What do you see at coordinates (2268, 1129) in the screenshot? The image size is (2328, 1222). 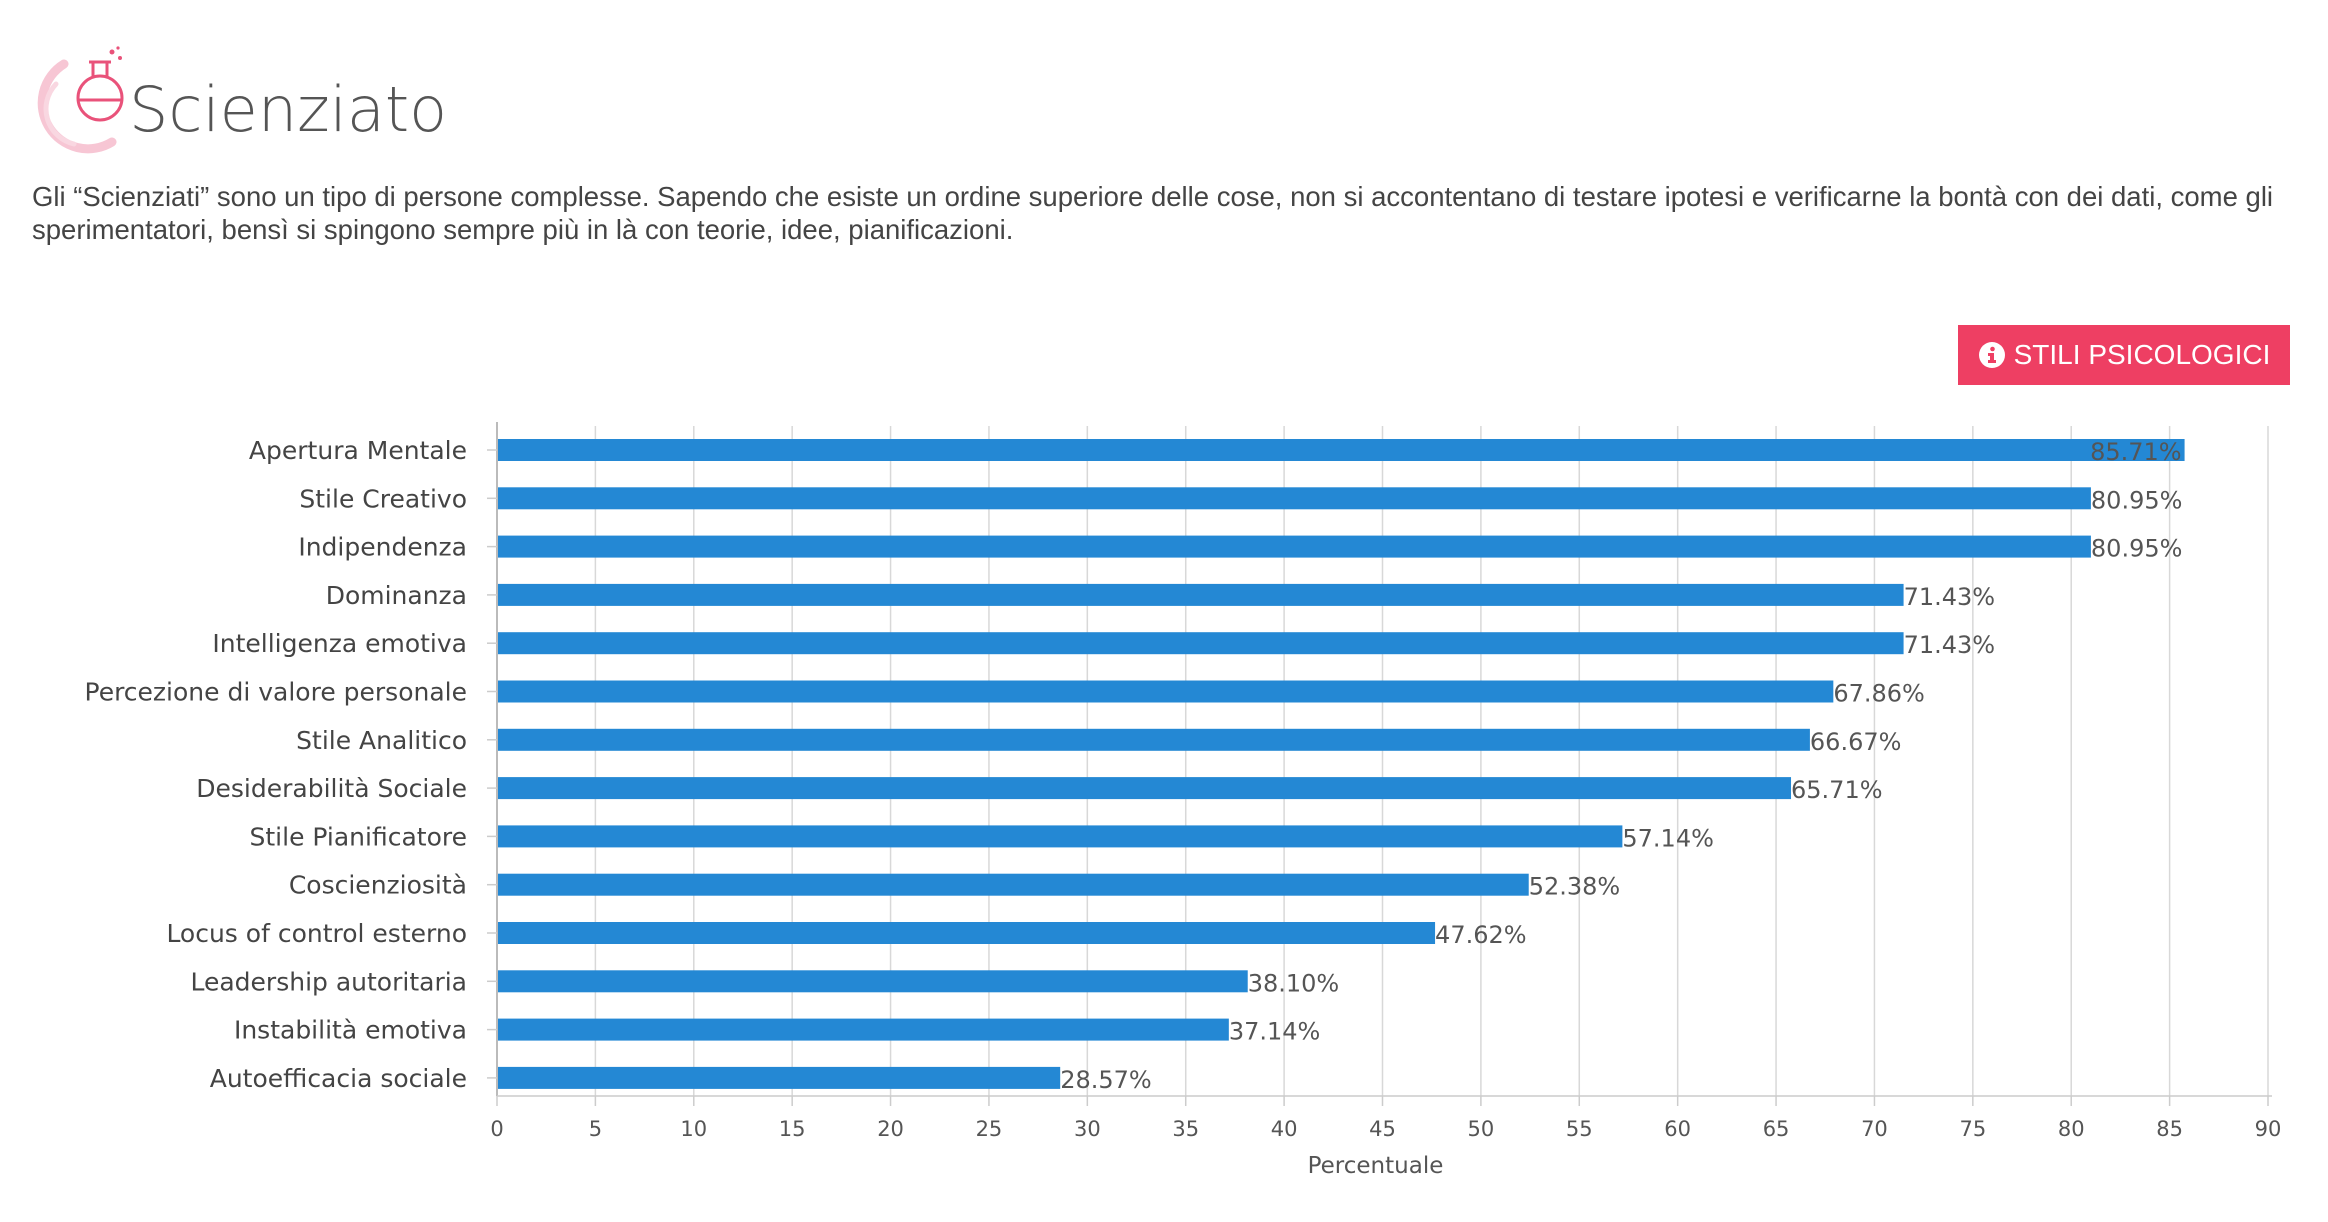 I see `x-tick-label: 90` at bounding box center [2268, 1129].